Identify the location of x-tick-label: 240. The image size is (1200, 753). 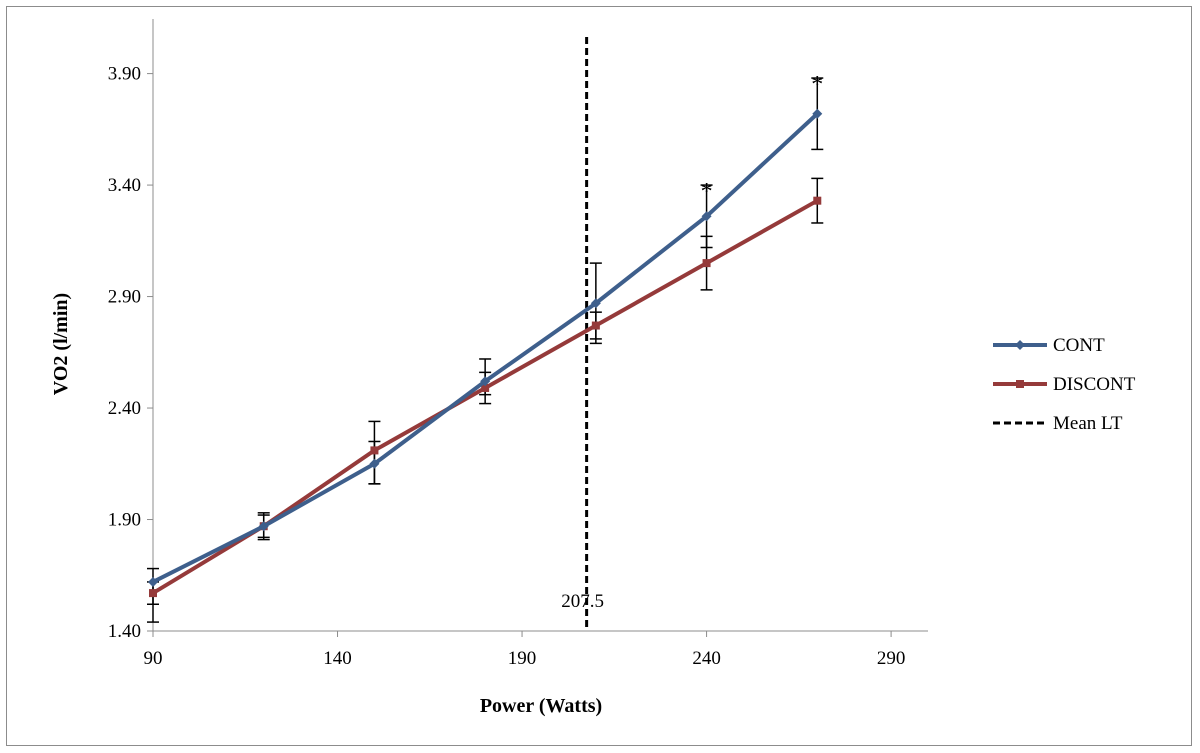
(706, 658).